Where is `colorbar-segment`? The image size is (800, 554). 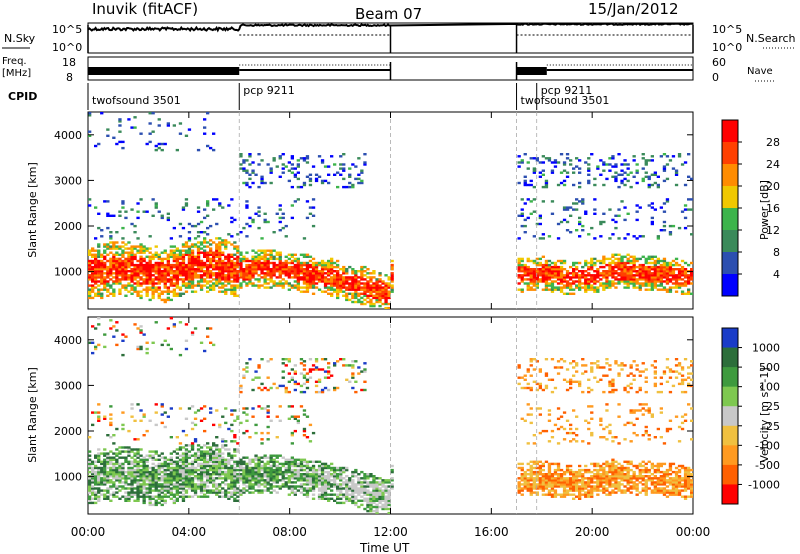
colorbar-segment is located at coordinates (730, 197).